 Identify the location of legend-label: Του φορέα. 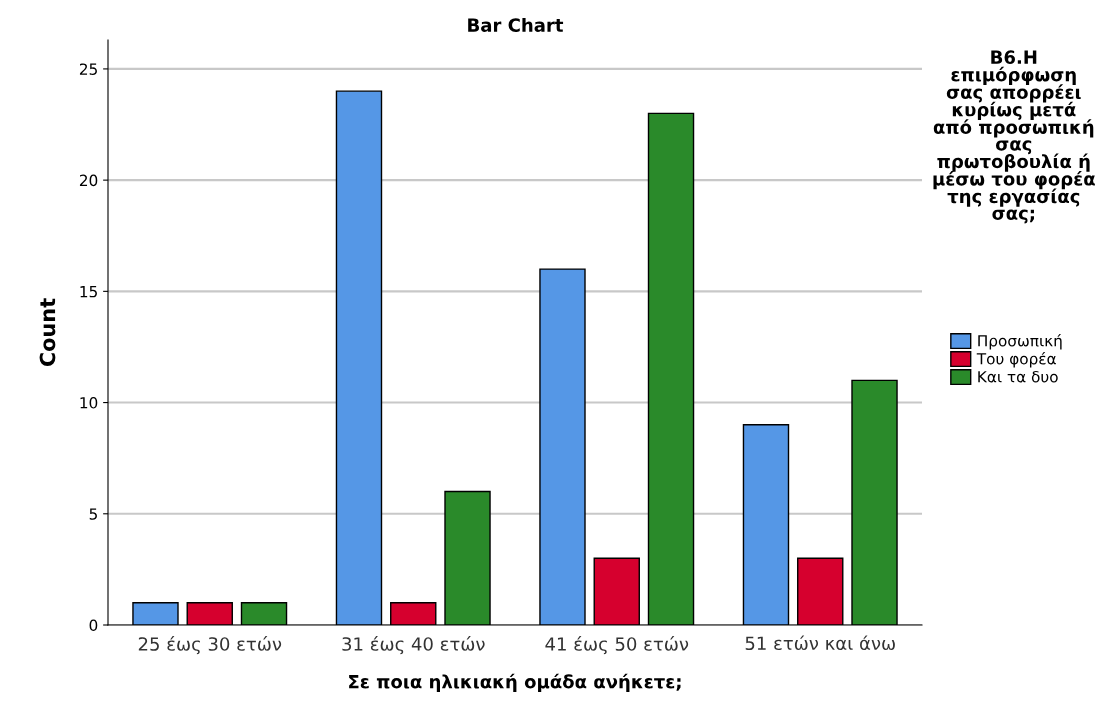
(1016, 360).